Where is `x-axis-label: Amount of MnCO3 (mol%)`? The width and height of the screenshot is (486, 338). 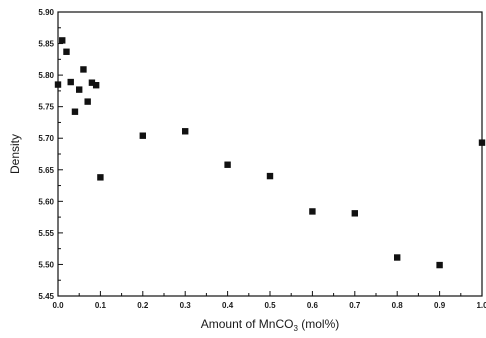 x-axis-label: Amount of MnCO3 (mol%) is located at coordinates (270, 325).